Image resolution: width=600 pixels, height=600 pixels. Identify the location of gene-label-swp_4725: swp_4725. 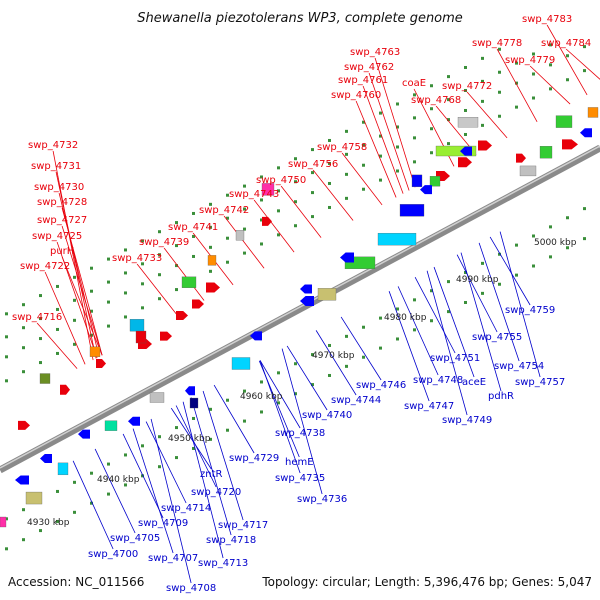
(57, 236).